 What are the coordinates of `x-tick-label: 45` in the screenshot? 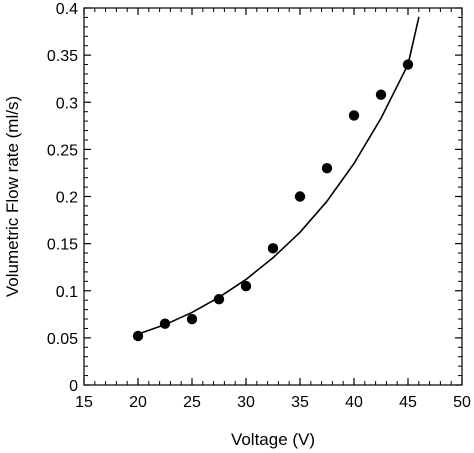 It's located at (408, 402).